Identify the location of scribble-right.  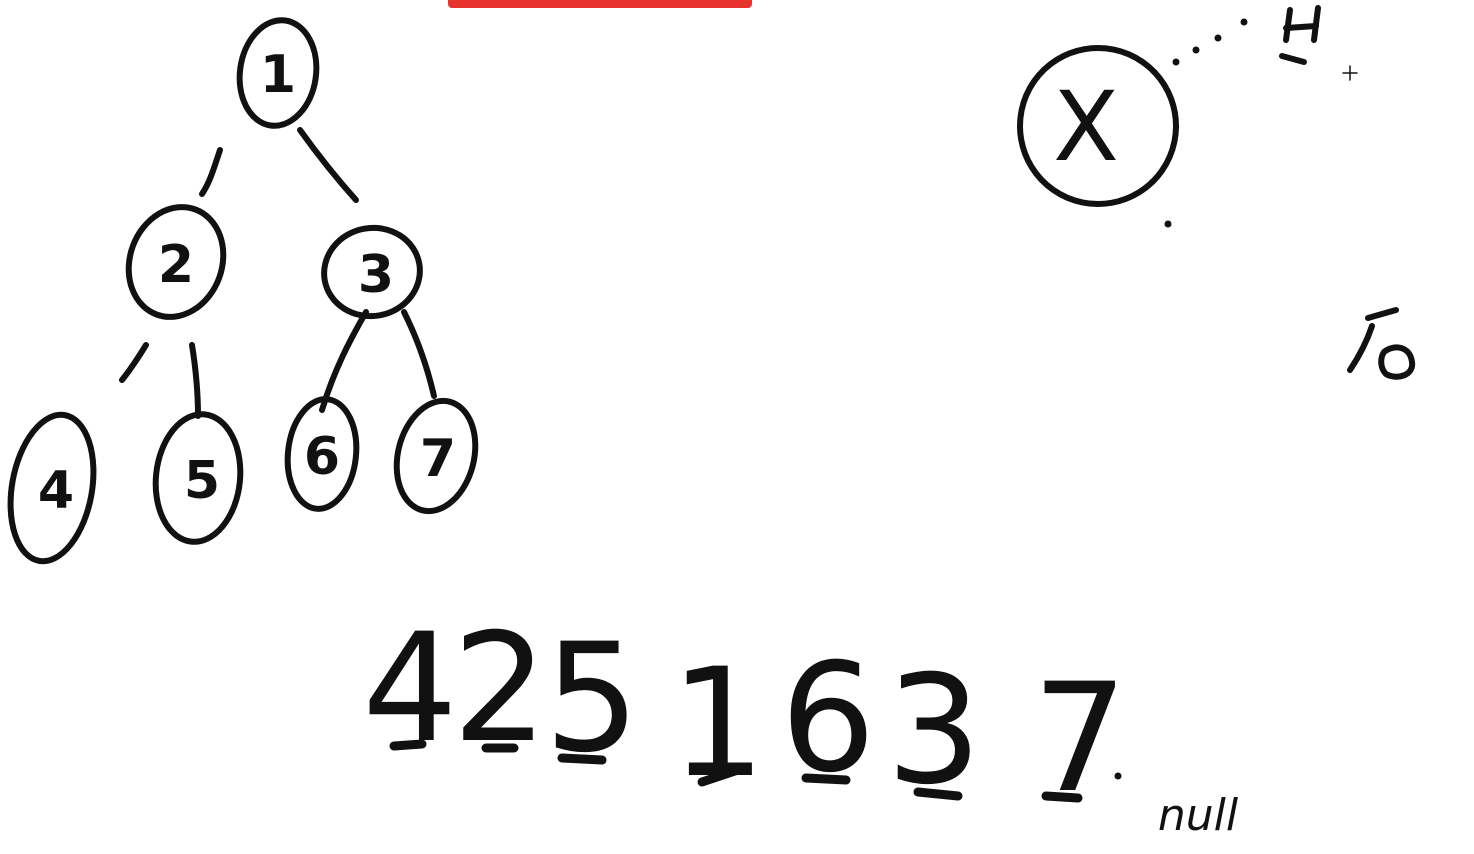
(1381, 343).